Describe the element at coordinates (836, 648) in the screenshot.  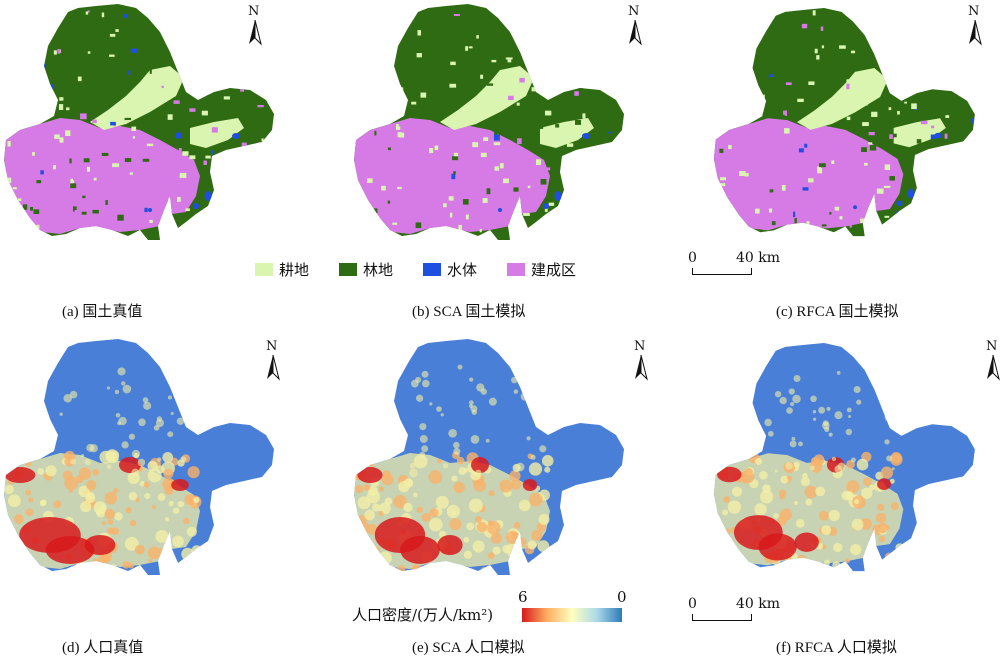
I see `caption-f: (f) RFCA 人口模拟` at that location.